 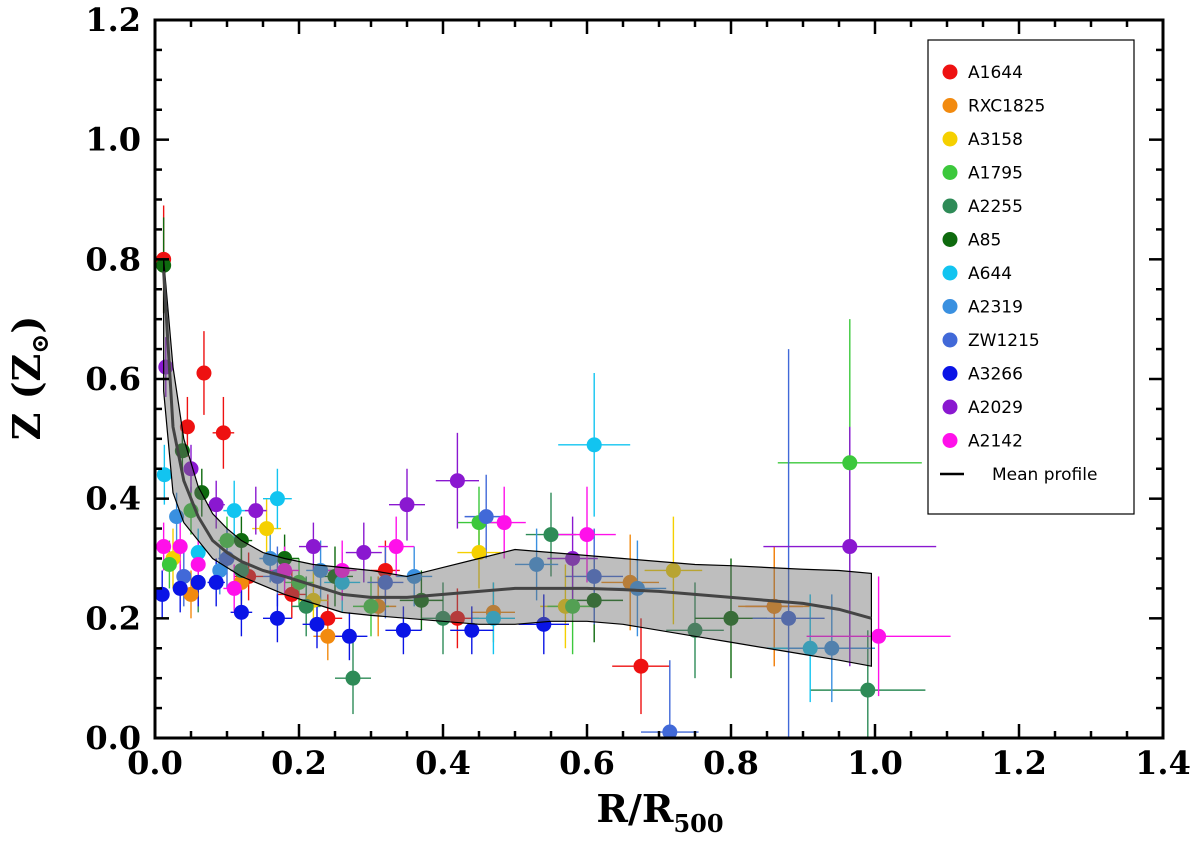 I want to click on series-points-a644, so click(x=487, y=546).